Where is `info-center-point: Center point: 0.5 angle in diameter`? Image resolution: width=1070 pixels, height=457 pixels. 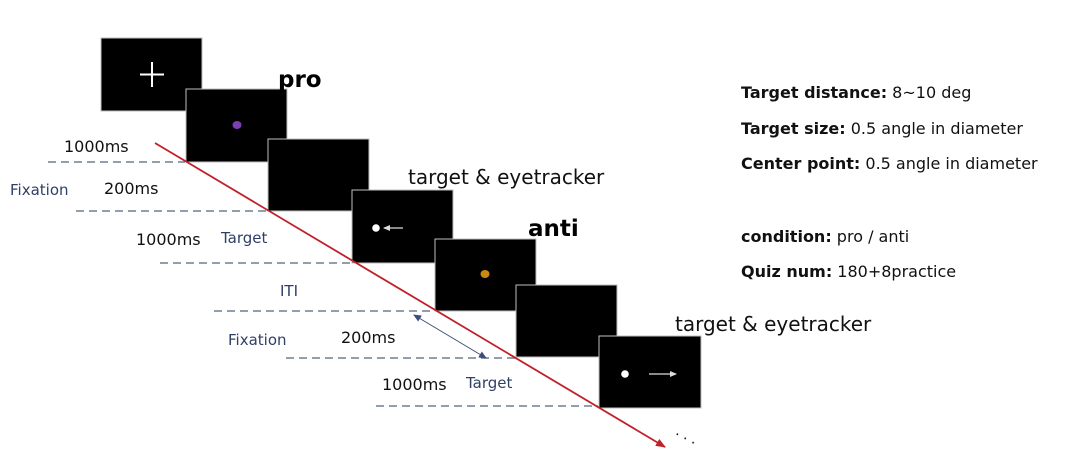 info-center-point: Center point: 0.5 angle in diameter is located at coordinates (889, 163).